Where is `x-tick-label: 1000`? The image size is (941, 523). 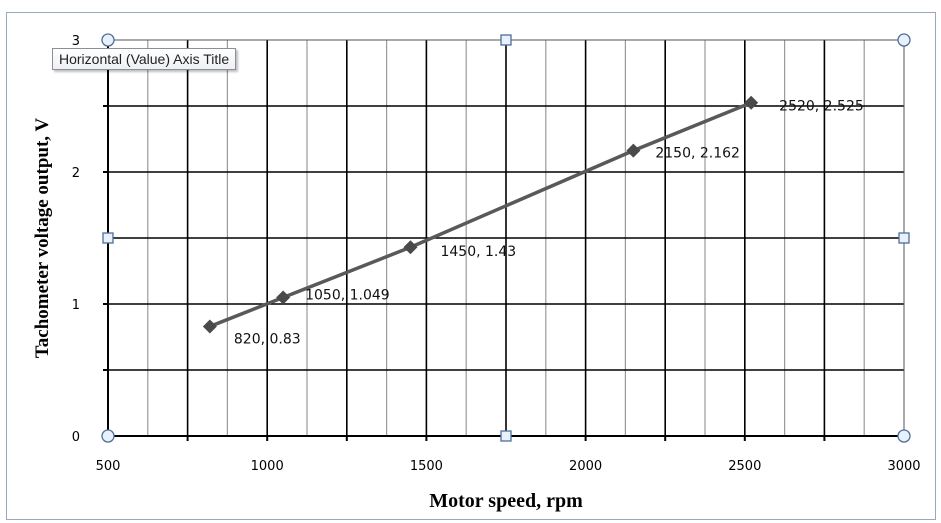
x-tick-label: 1000 is located at coordinates (267, 466).